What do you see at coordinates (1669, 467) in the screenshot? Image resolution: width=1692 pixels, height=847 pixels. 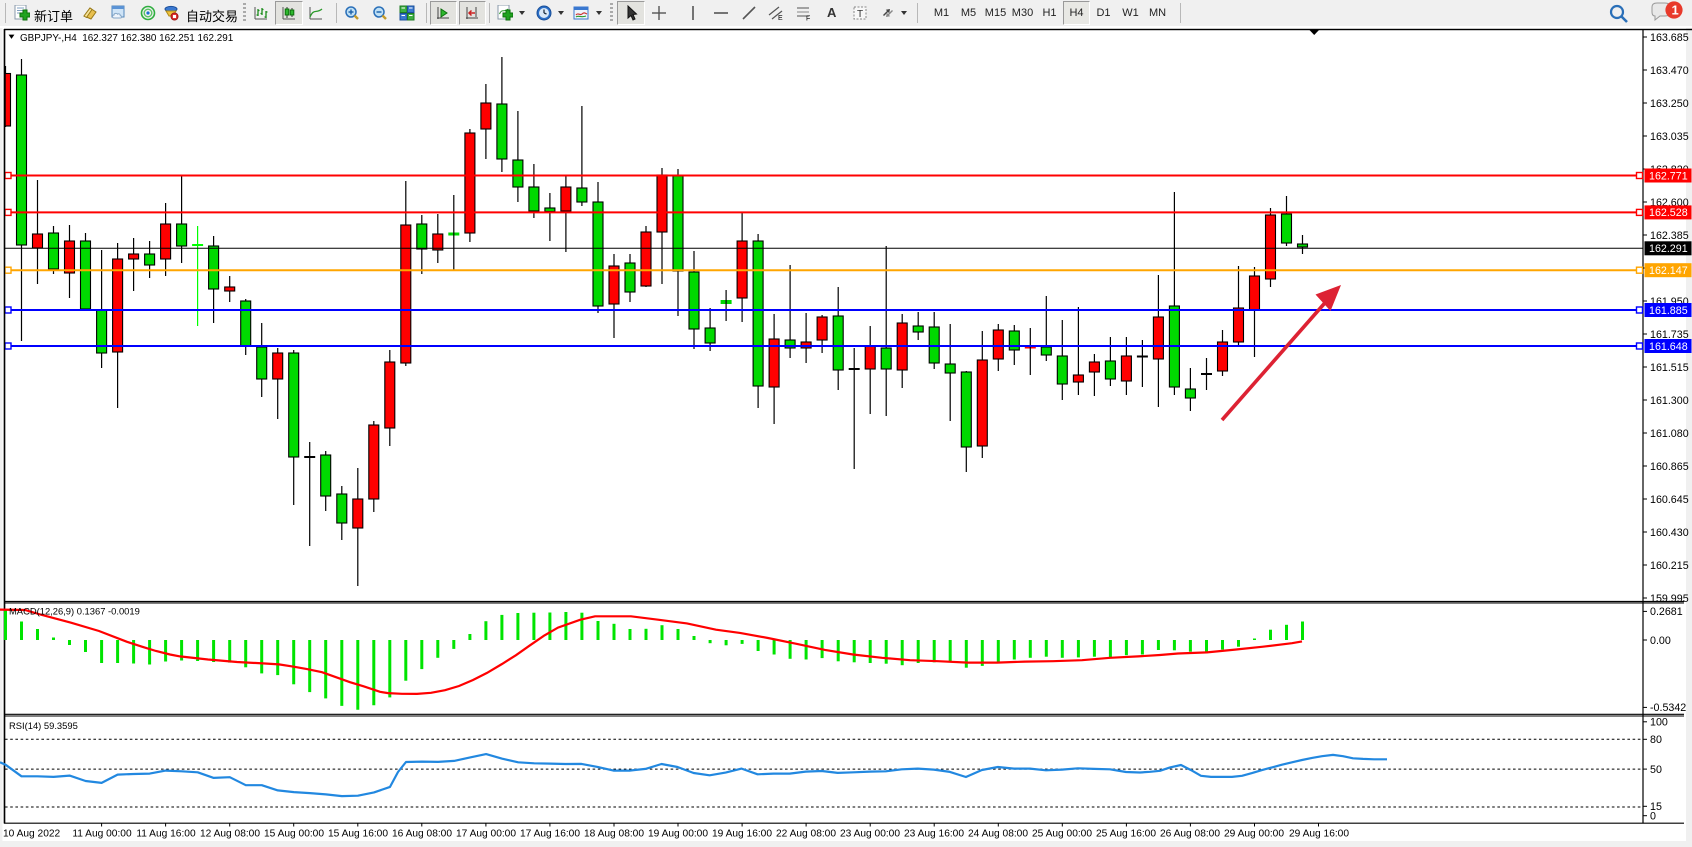 I see `svg-text: 160.865` at bounding box center [1669, 467].